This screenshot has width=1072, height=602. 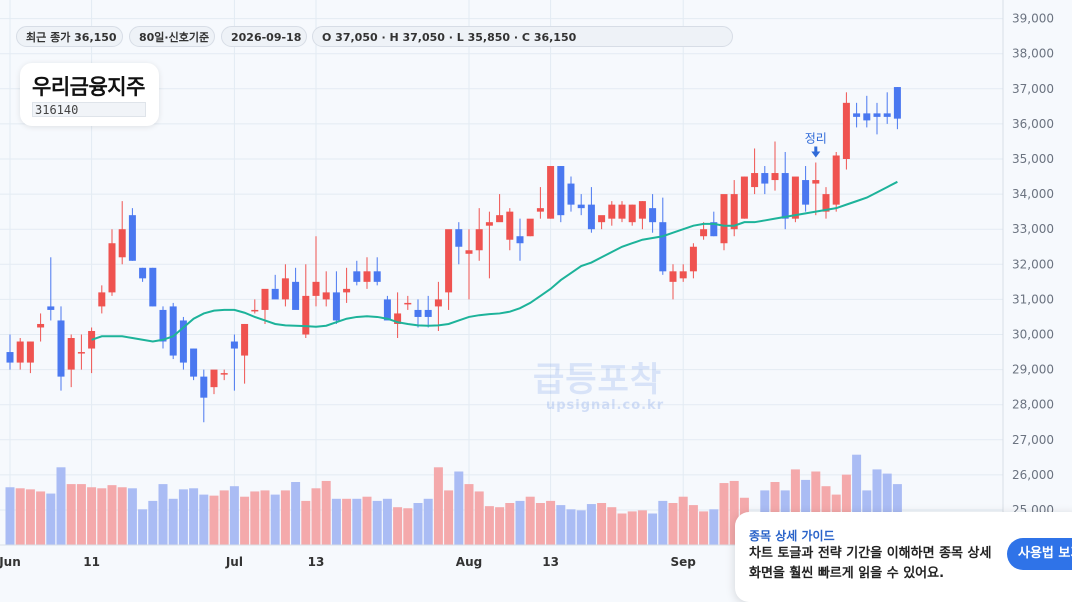 I want to click on guide-title: 종목 상세 가이드, so click(x=792, y=536).